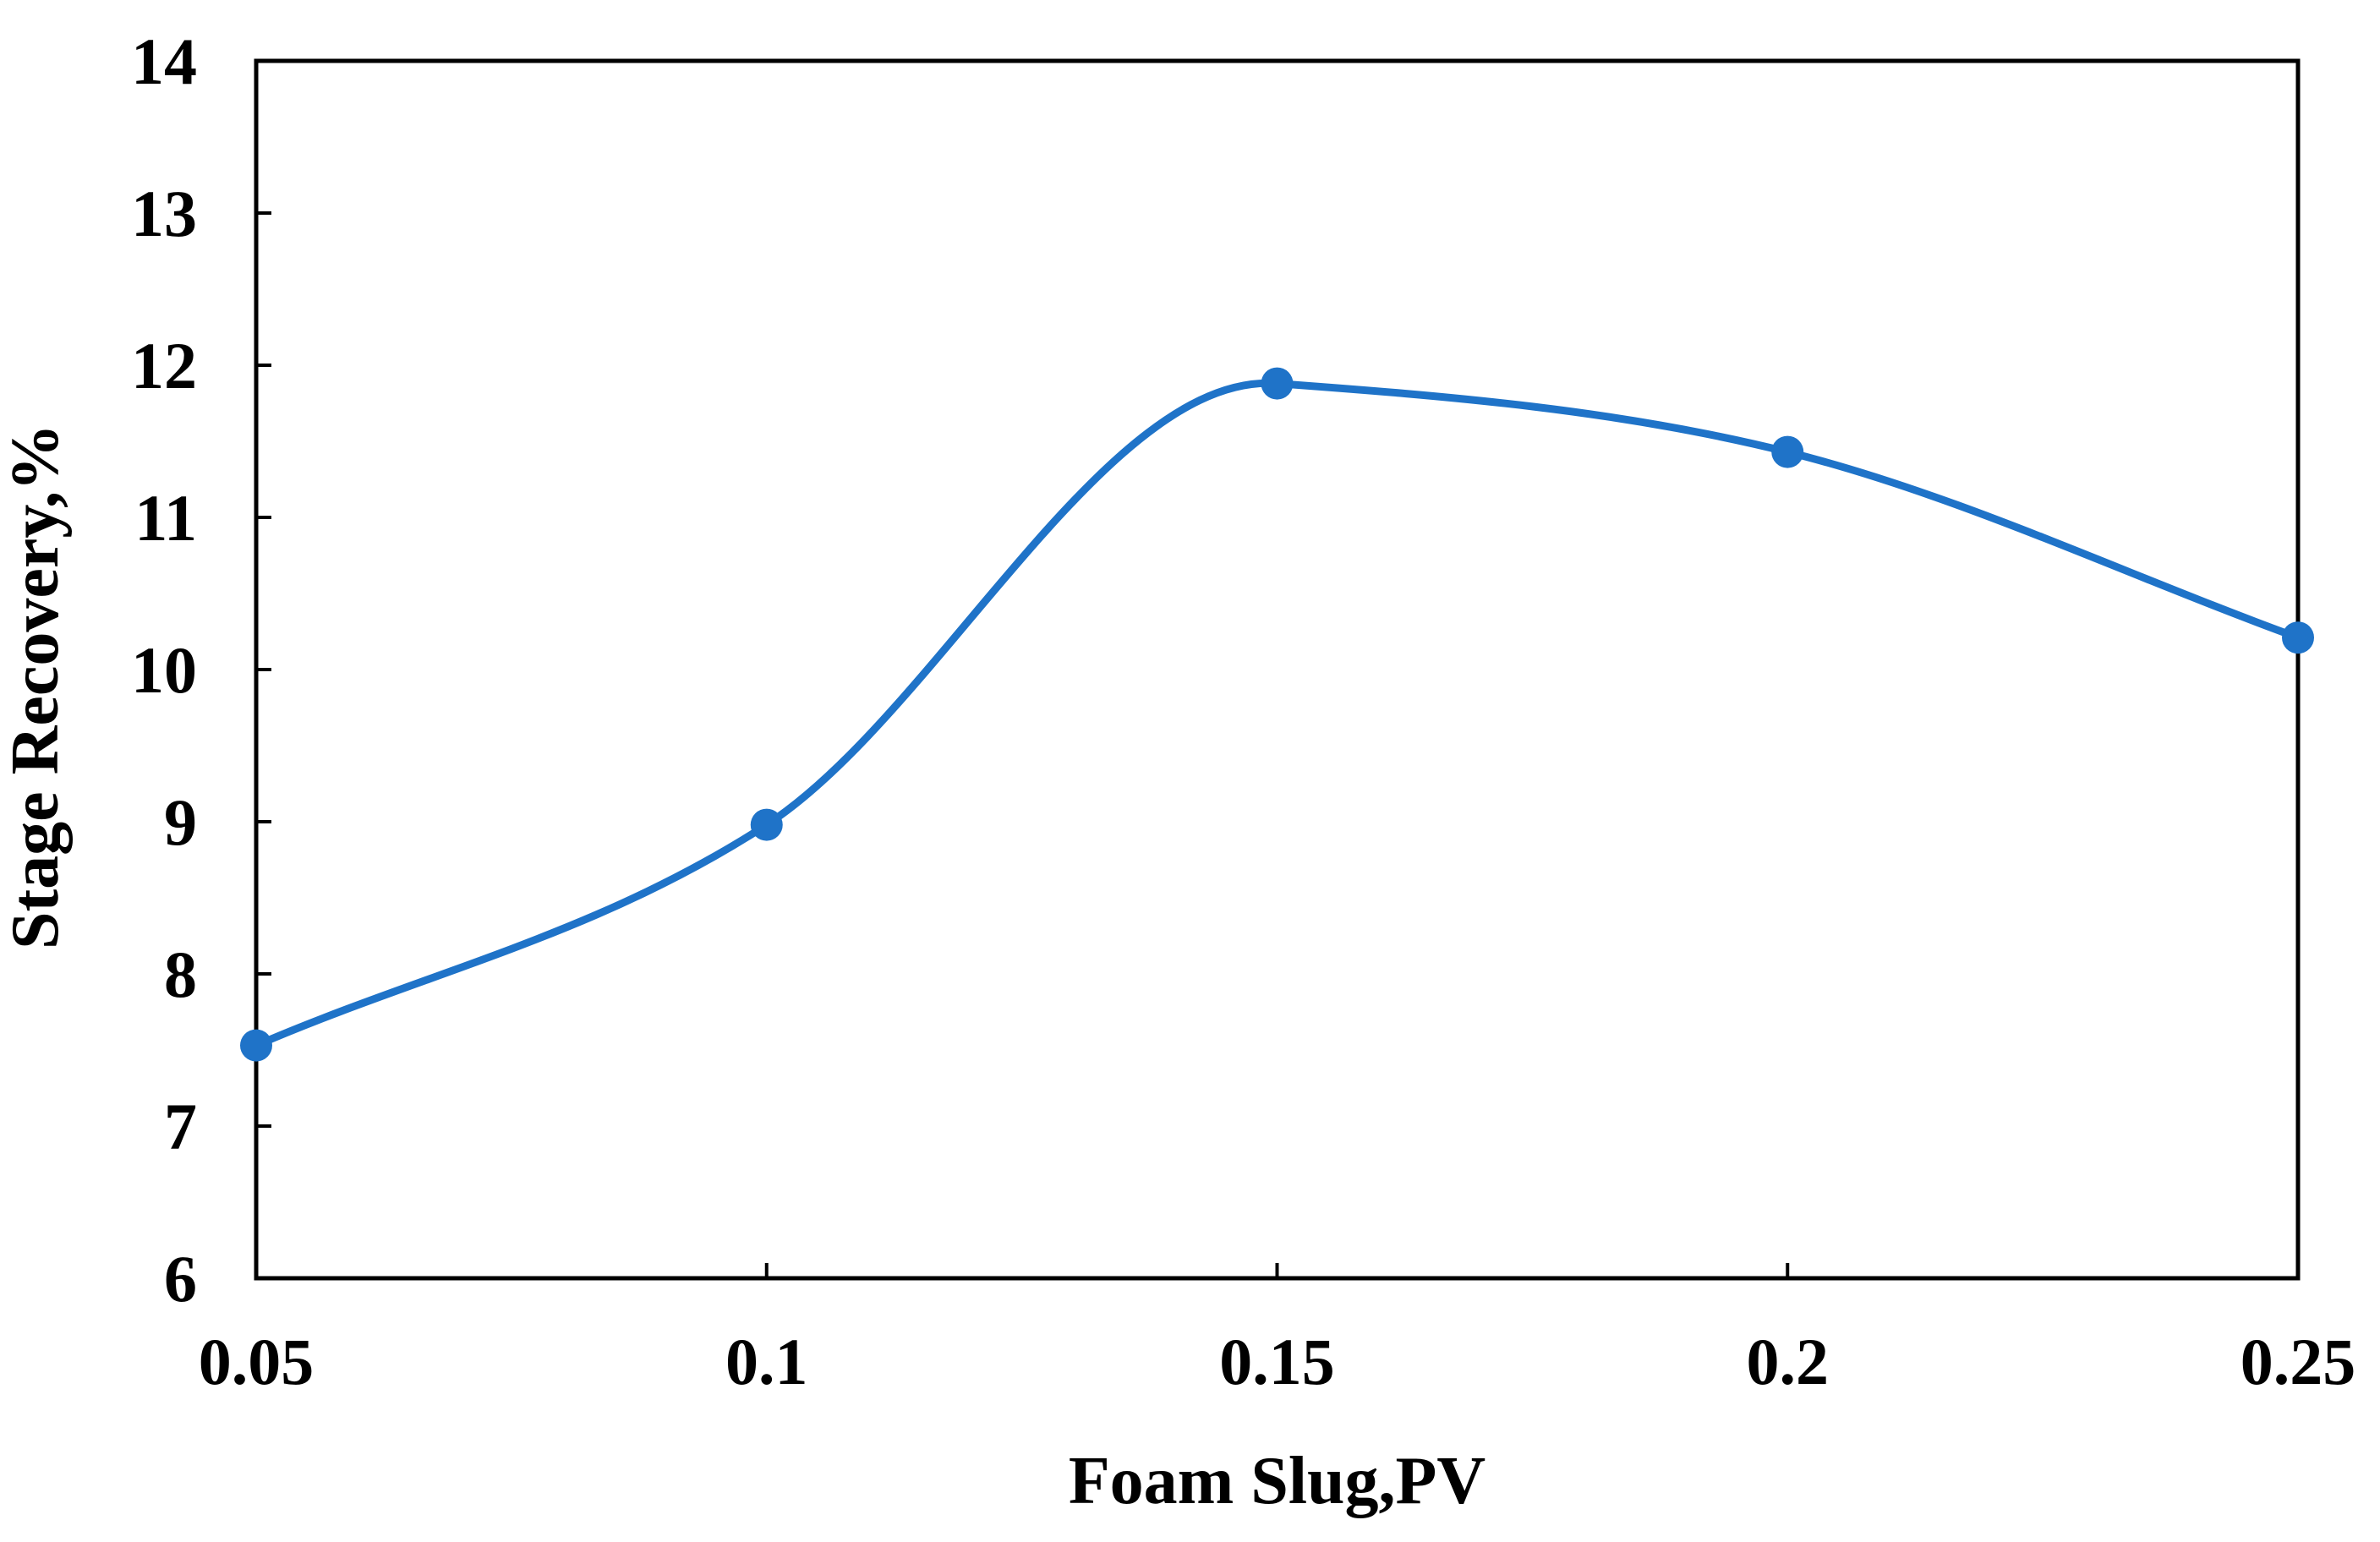 The height and width of the screenshot is (1542, 2380). What do you see at coordinates (36, 687) in the screenshot?
I see `y-axis-title: Stage Recovery,%` at bounding box center [36, 687].